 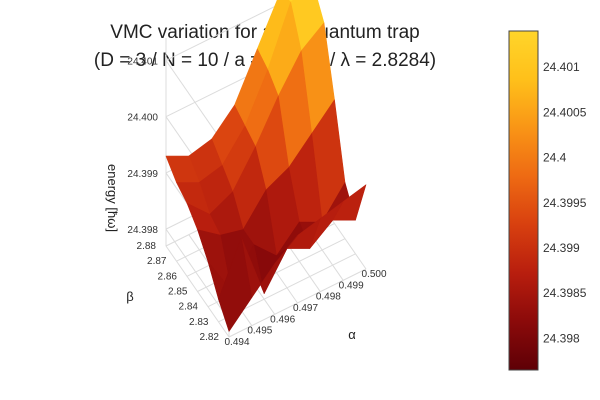 I want to click on x-axis-label: α, so click(x=352, y=334).